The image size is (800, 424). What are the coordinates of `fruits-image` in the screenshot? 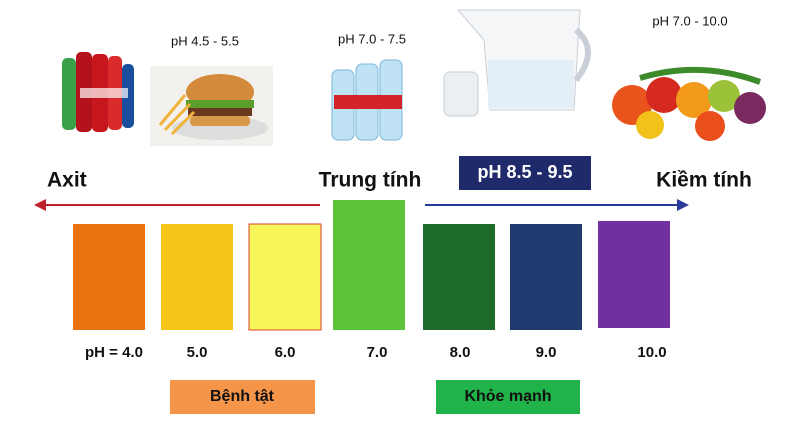 It's located at (689, 103).